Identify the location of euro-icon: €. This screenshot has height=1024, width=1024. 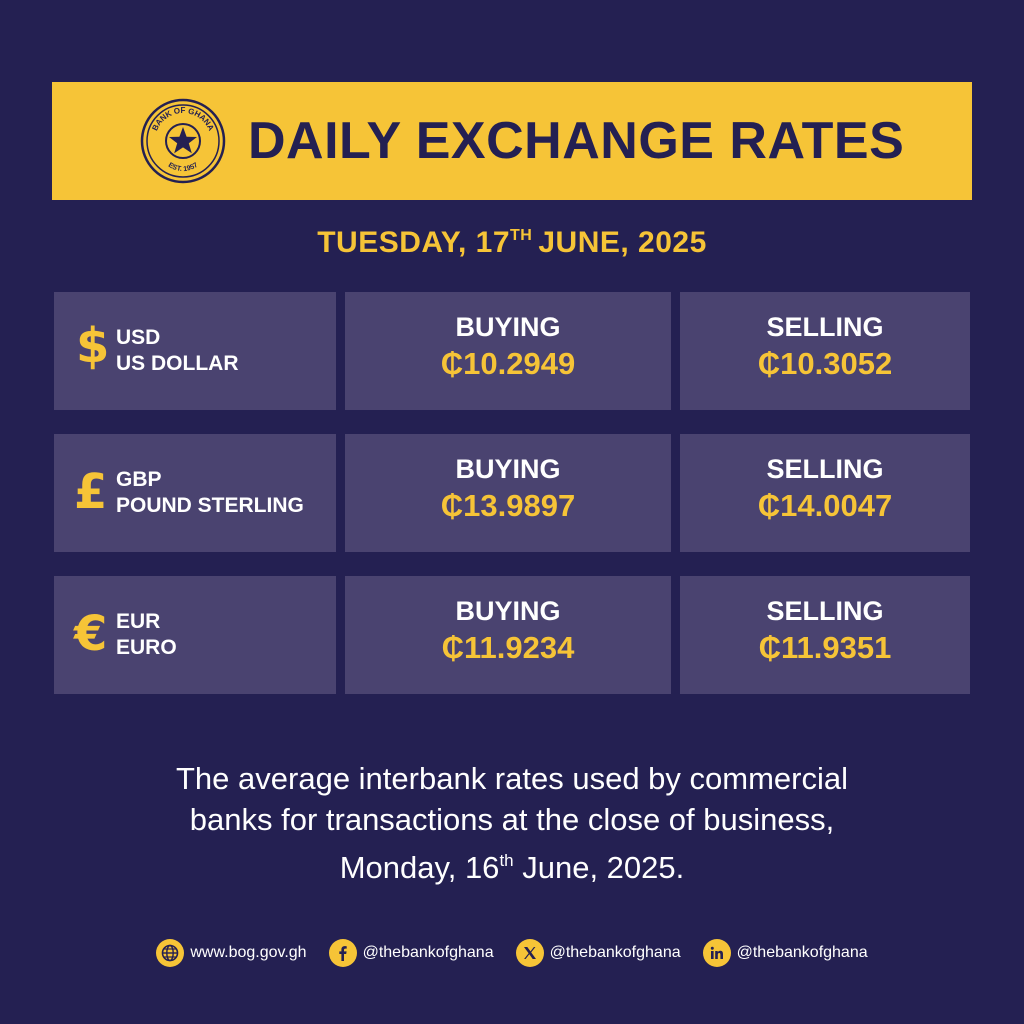
(91, 634).